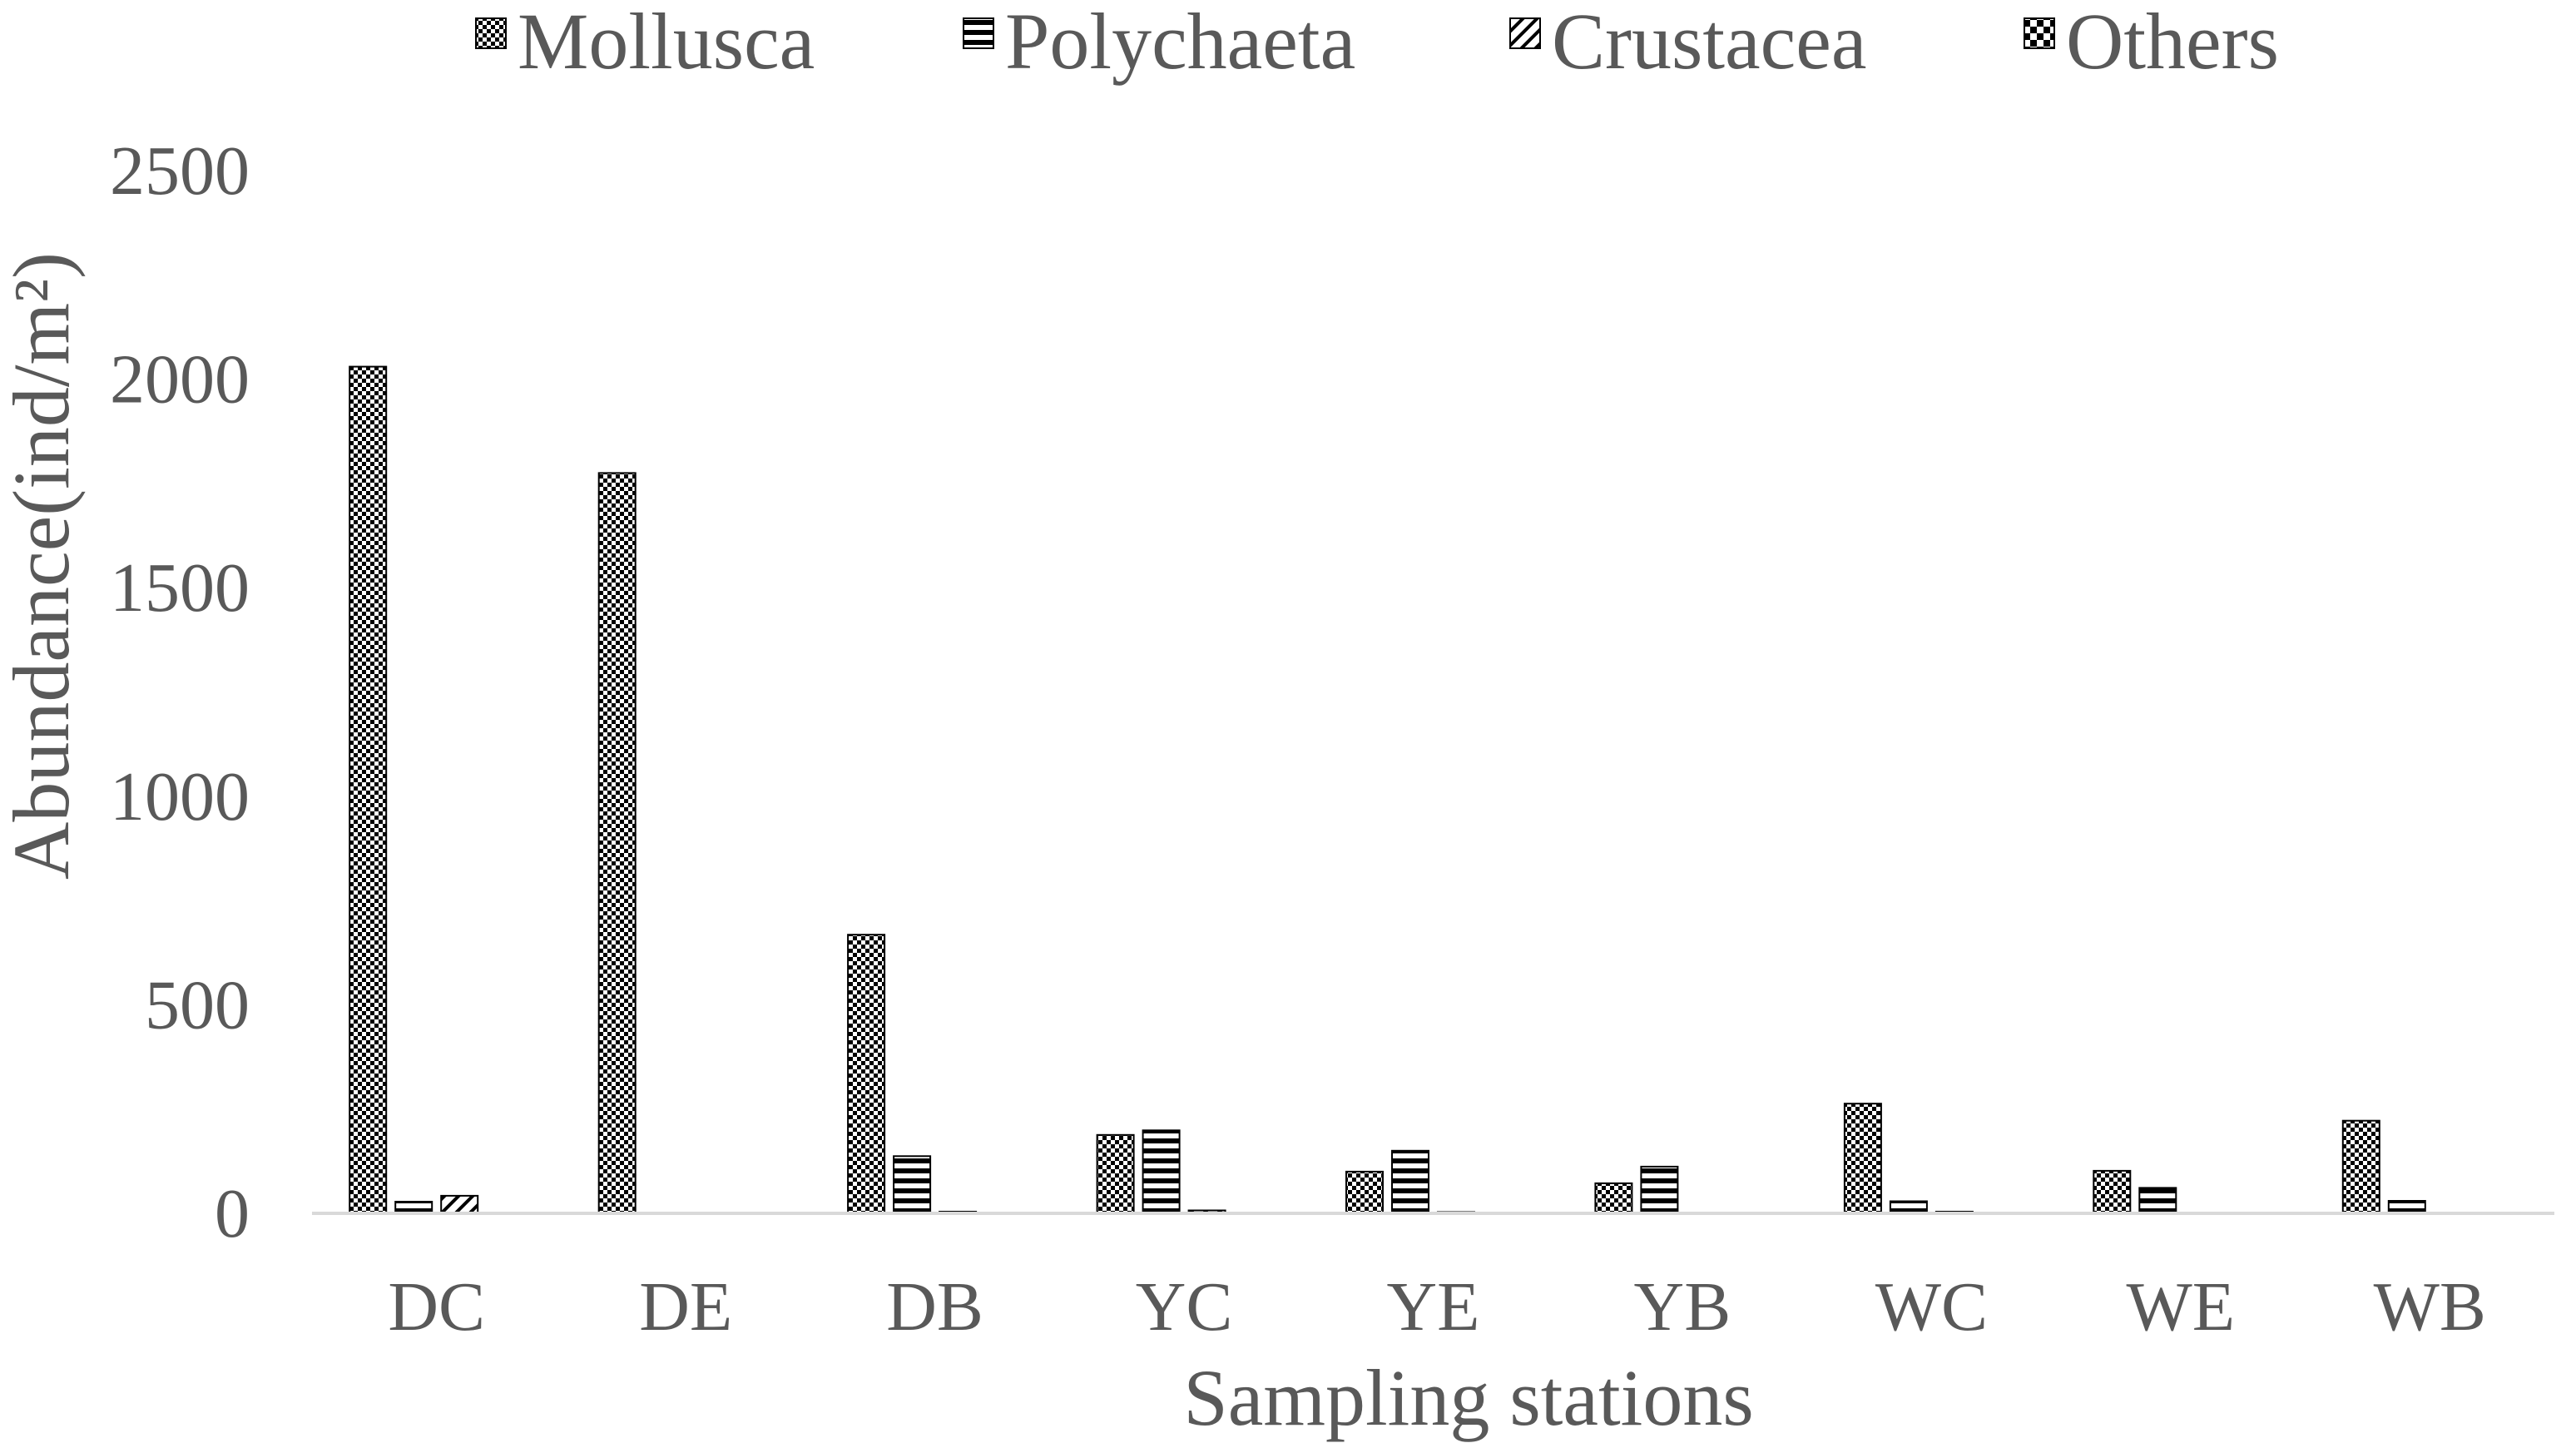 Image resolution: width=2576 pixels, height=1448 pixels. I want to click on bar-mollusca-yb, so click(1613, 1199).